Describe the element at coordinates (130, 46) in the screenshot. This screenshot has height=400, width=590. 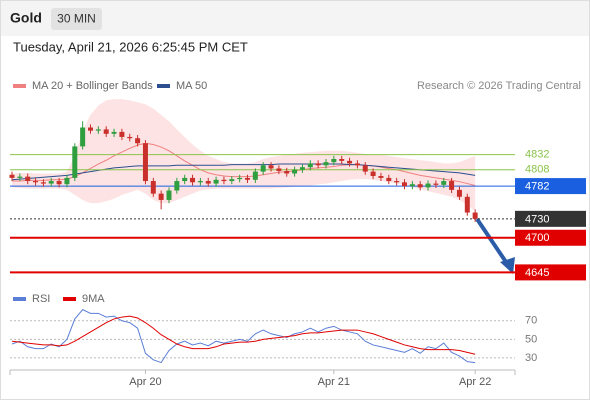
I see `subtitle: Tuesday, April 21, 2026 6:25:45 PM CET` at that location.